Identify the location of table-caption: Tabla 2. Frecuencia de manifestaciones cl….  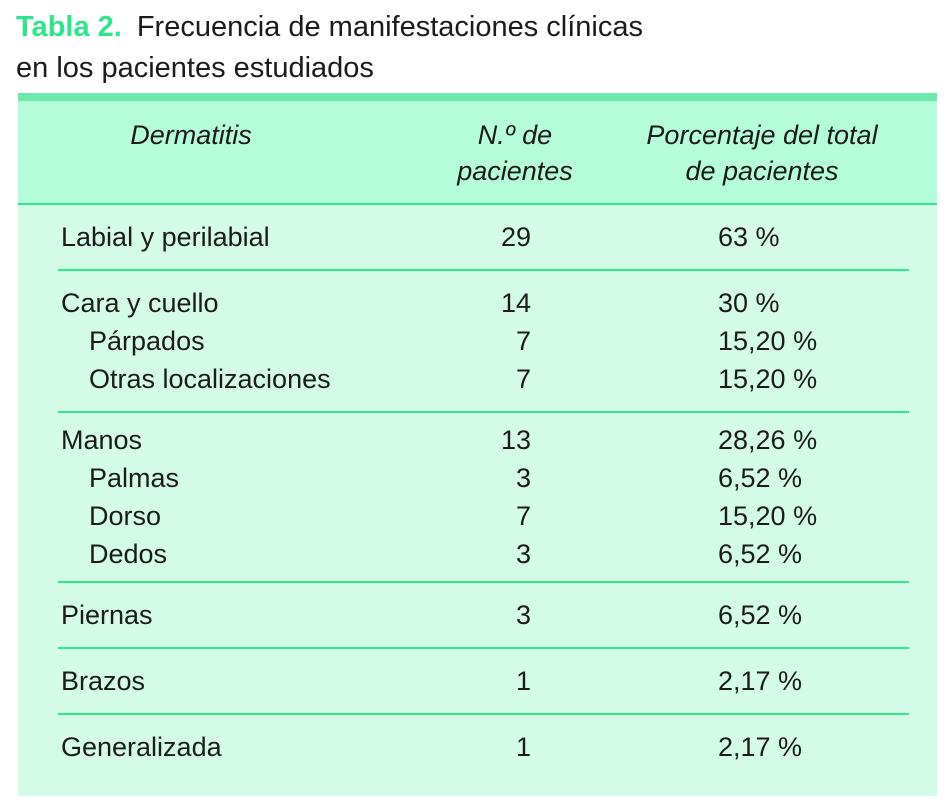
(474, 44).